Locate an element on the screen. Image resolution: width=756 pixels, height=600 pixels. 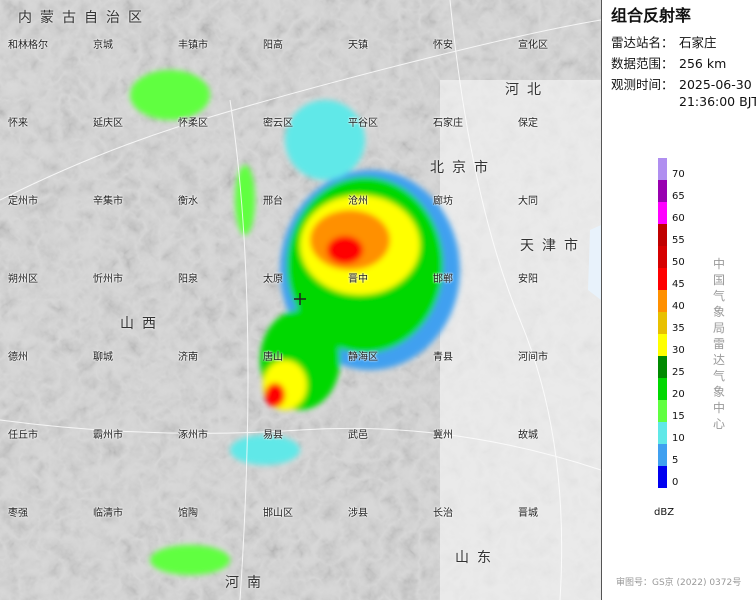
sea is located at coordinates (594, 262).